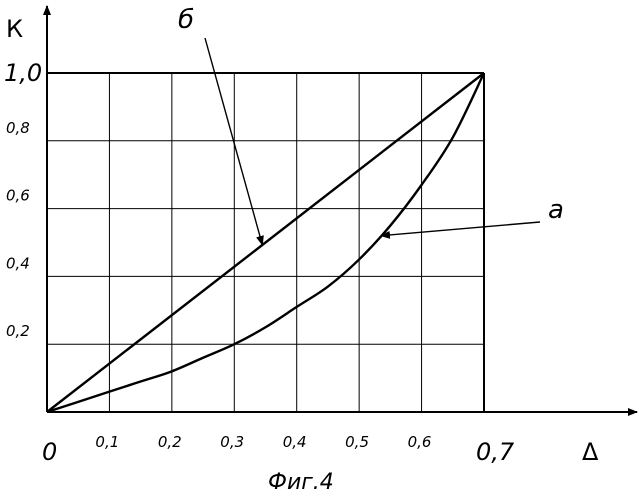 The width and height of the screenshot is (641, 500). I want to click on x-tick-label: 0,4, so click(295, 442).